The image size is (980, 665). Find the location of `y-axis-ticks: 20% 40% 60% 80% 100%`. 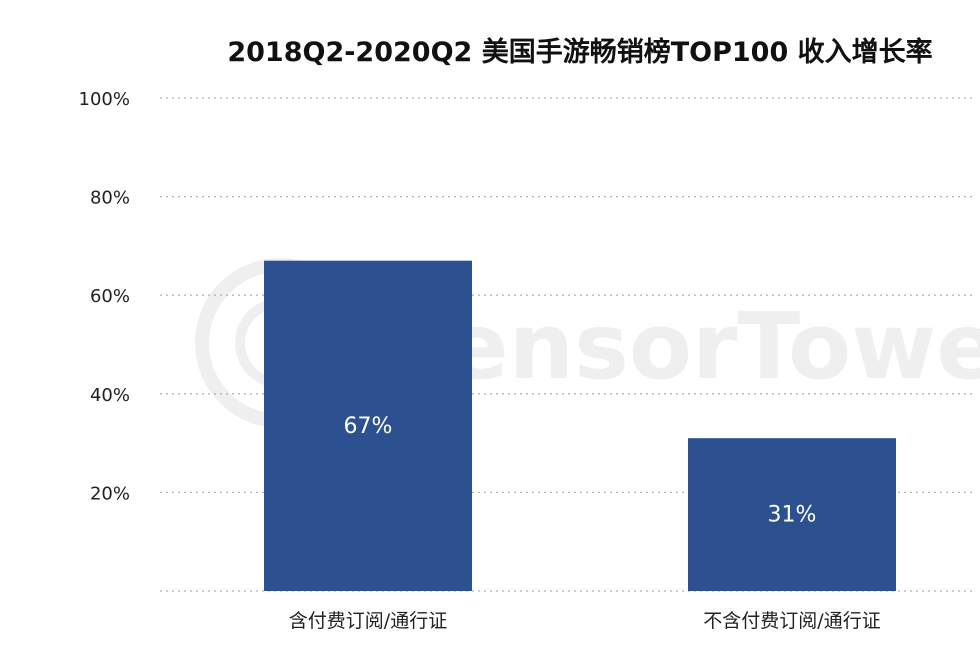

y-axis-ticks: 20% 40% 60% 80% 100% is located at coordinates (104, 296).